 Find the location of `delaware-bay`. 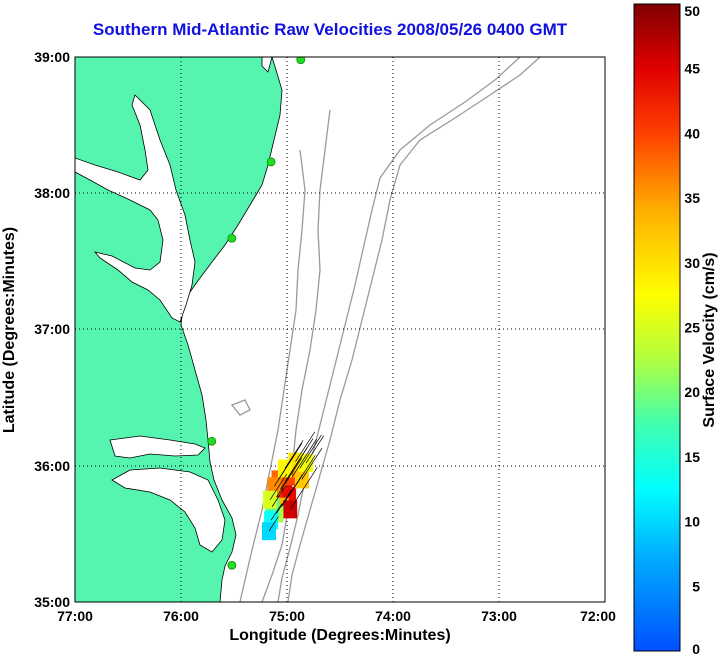

delaware-bay is located at coordinates (267, 65).